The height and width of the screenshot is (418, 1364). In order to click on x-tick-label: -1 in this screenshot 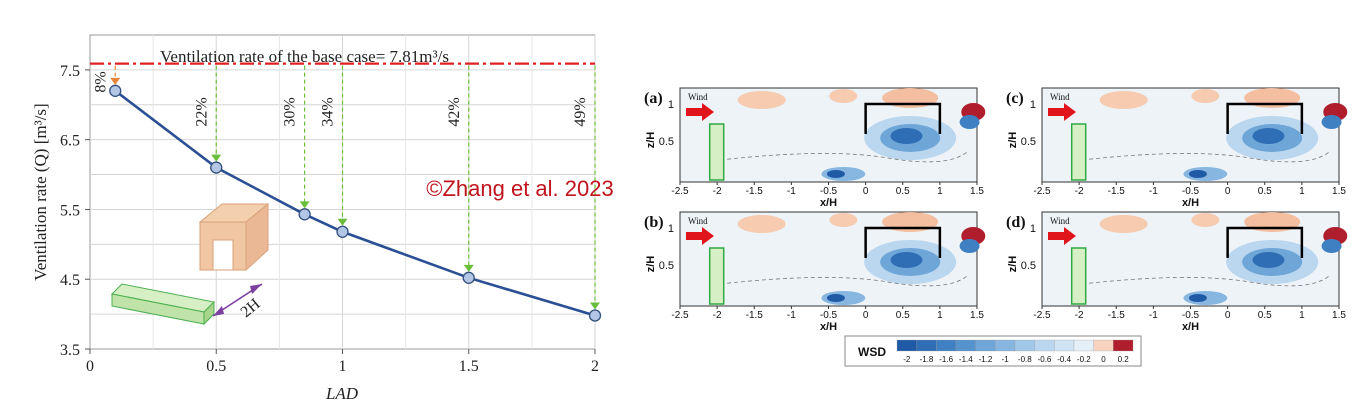, I will do `click(1153, 191)`.